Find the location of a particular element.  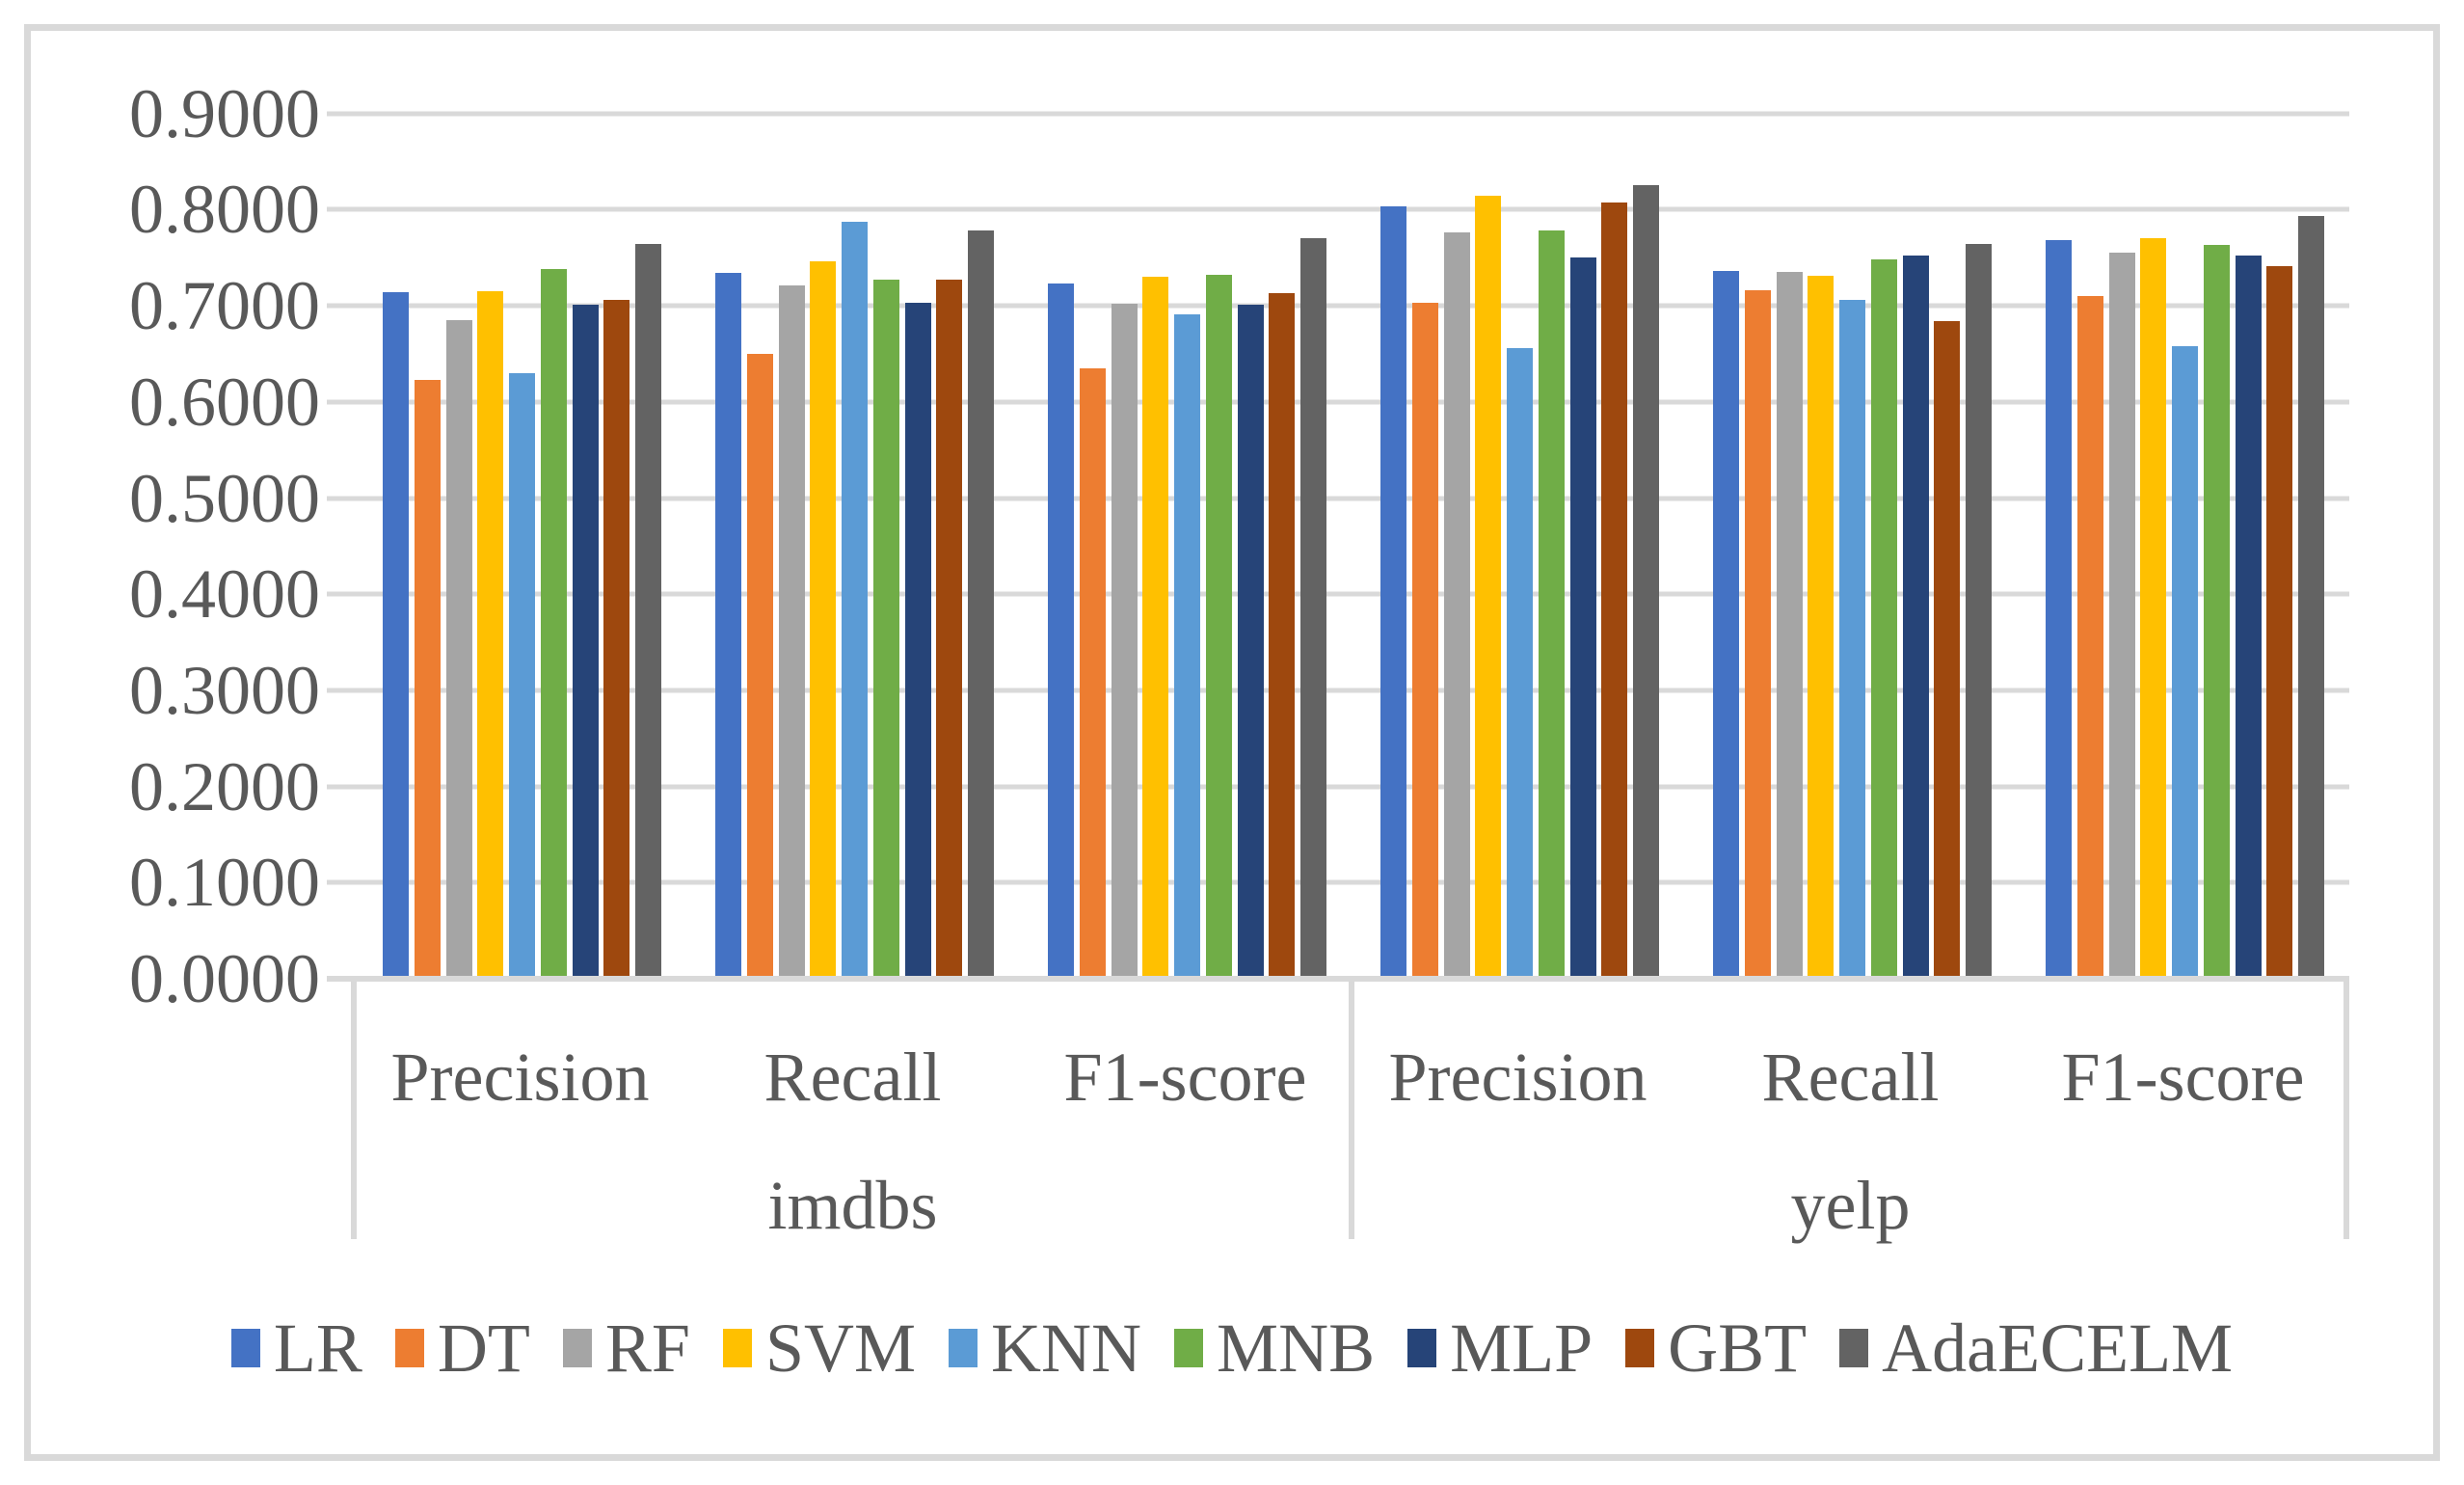

legend-swatch-gbt is located at coordinates (1640, 1348).